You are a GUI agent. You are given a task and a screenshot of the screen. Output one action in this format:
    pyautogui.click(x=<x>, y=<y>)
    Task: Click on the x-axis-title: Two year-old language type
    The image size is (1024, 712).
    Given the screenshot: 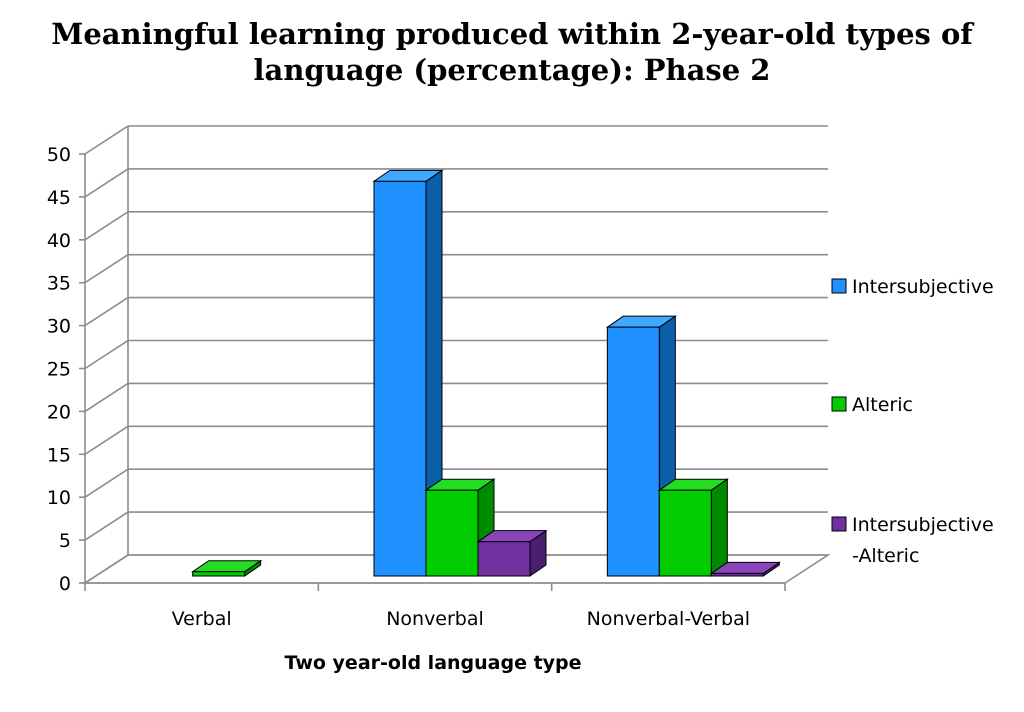 What is the action you would take?
    pyautogui.click(x=432, y=663)
    